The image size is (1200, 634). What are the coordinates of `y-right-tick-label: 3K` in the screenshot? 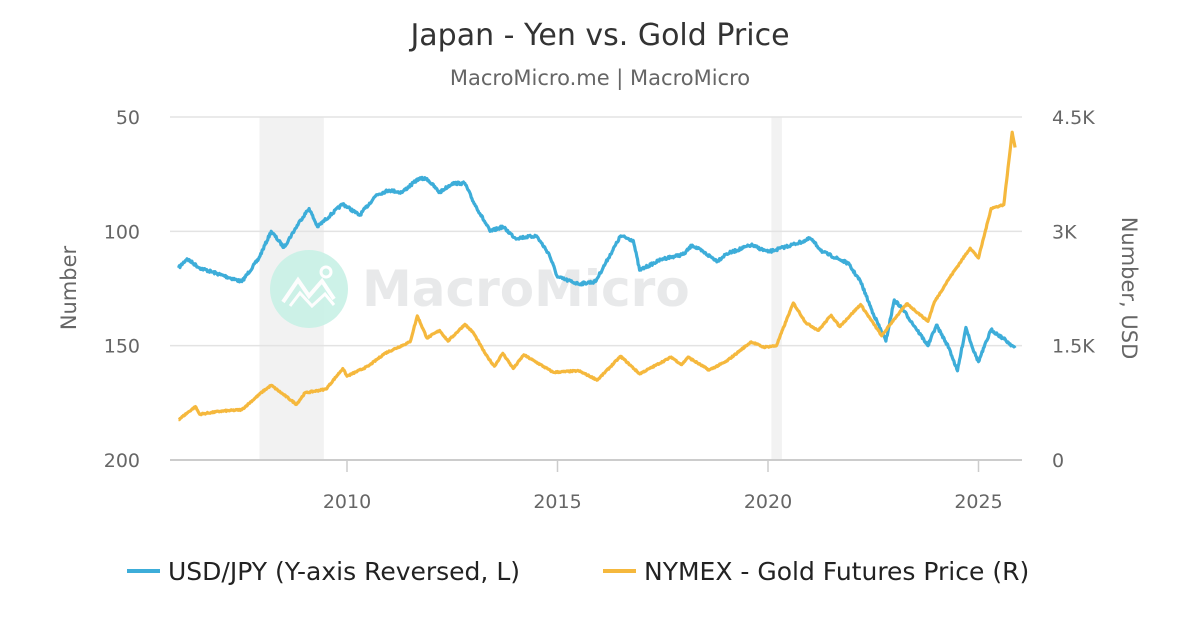 It's located at (1064, 232).